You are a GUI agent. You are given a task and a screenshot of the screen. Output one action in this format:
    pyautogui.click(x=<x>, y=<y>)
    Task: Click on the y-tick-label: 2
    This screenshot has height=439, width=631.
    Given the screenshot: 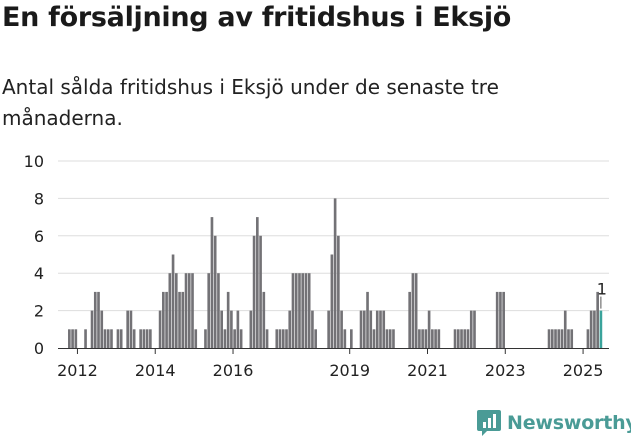 What is the action you would take?
    pyautogui.click(x=39, y=311)
    